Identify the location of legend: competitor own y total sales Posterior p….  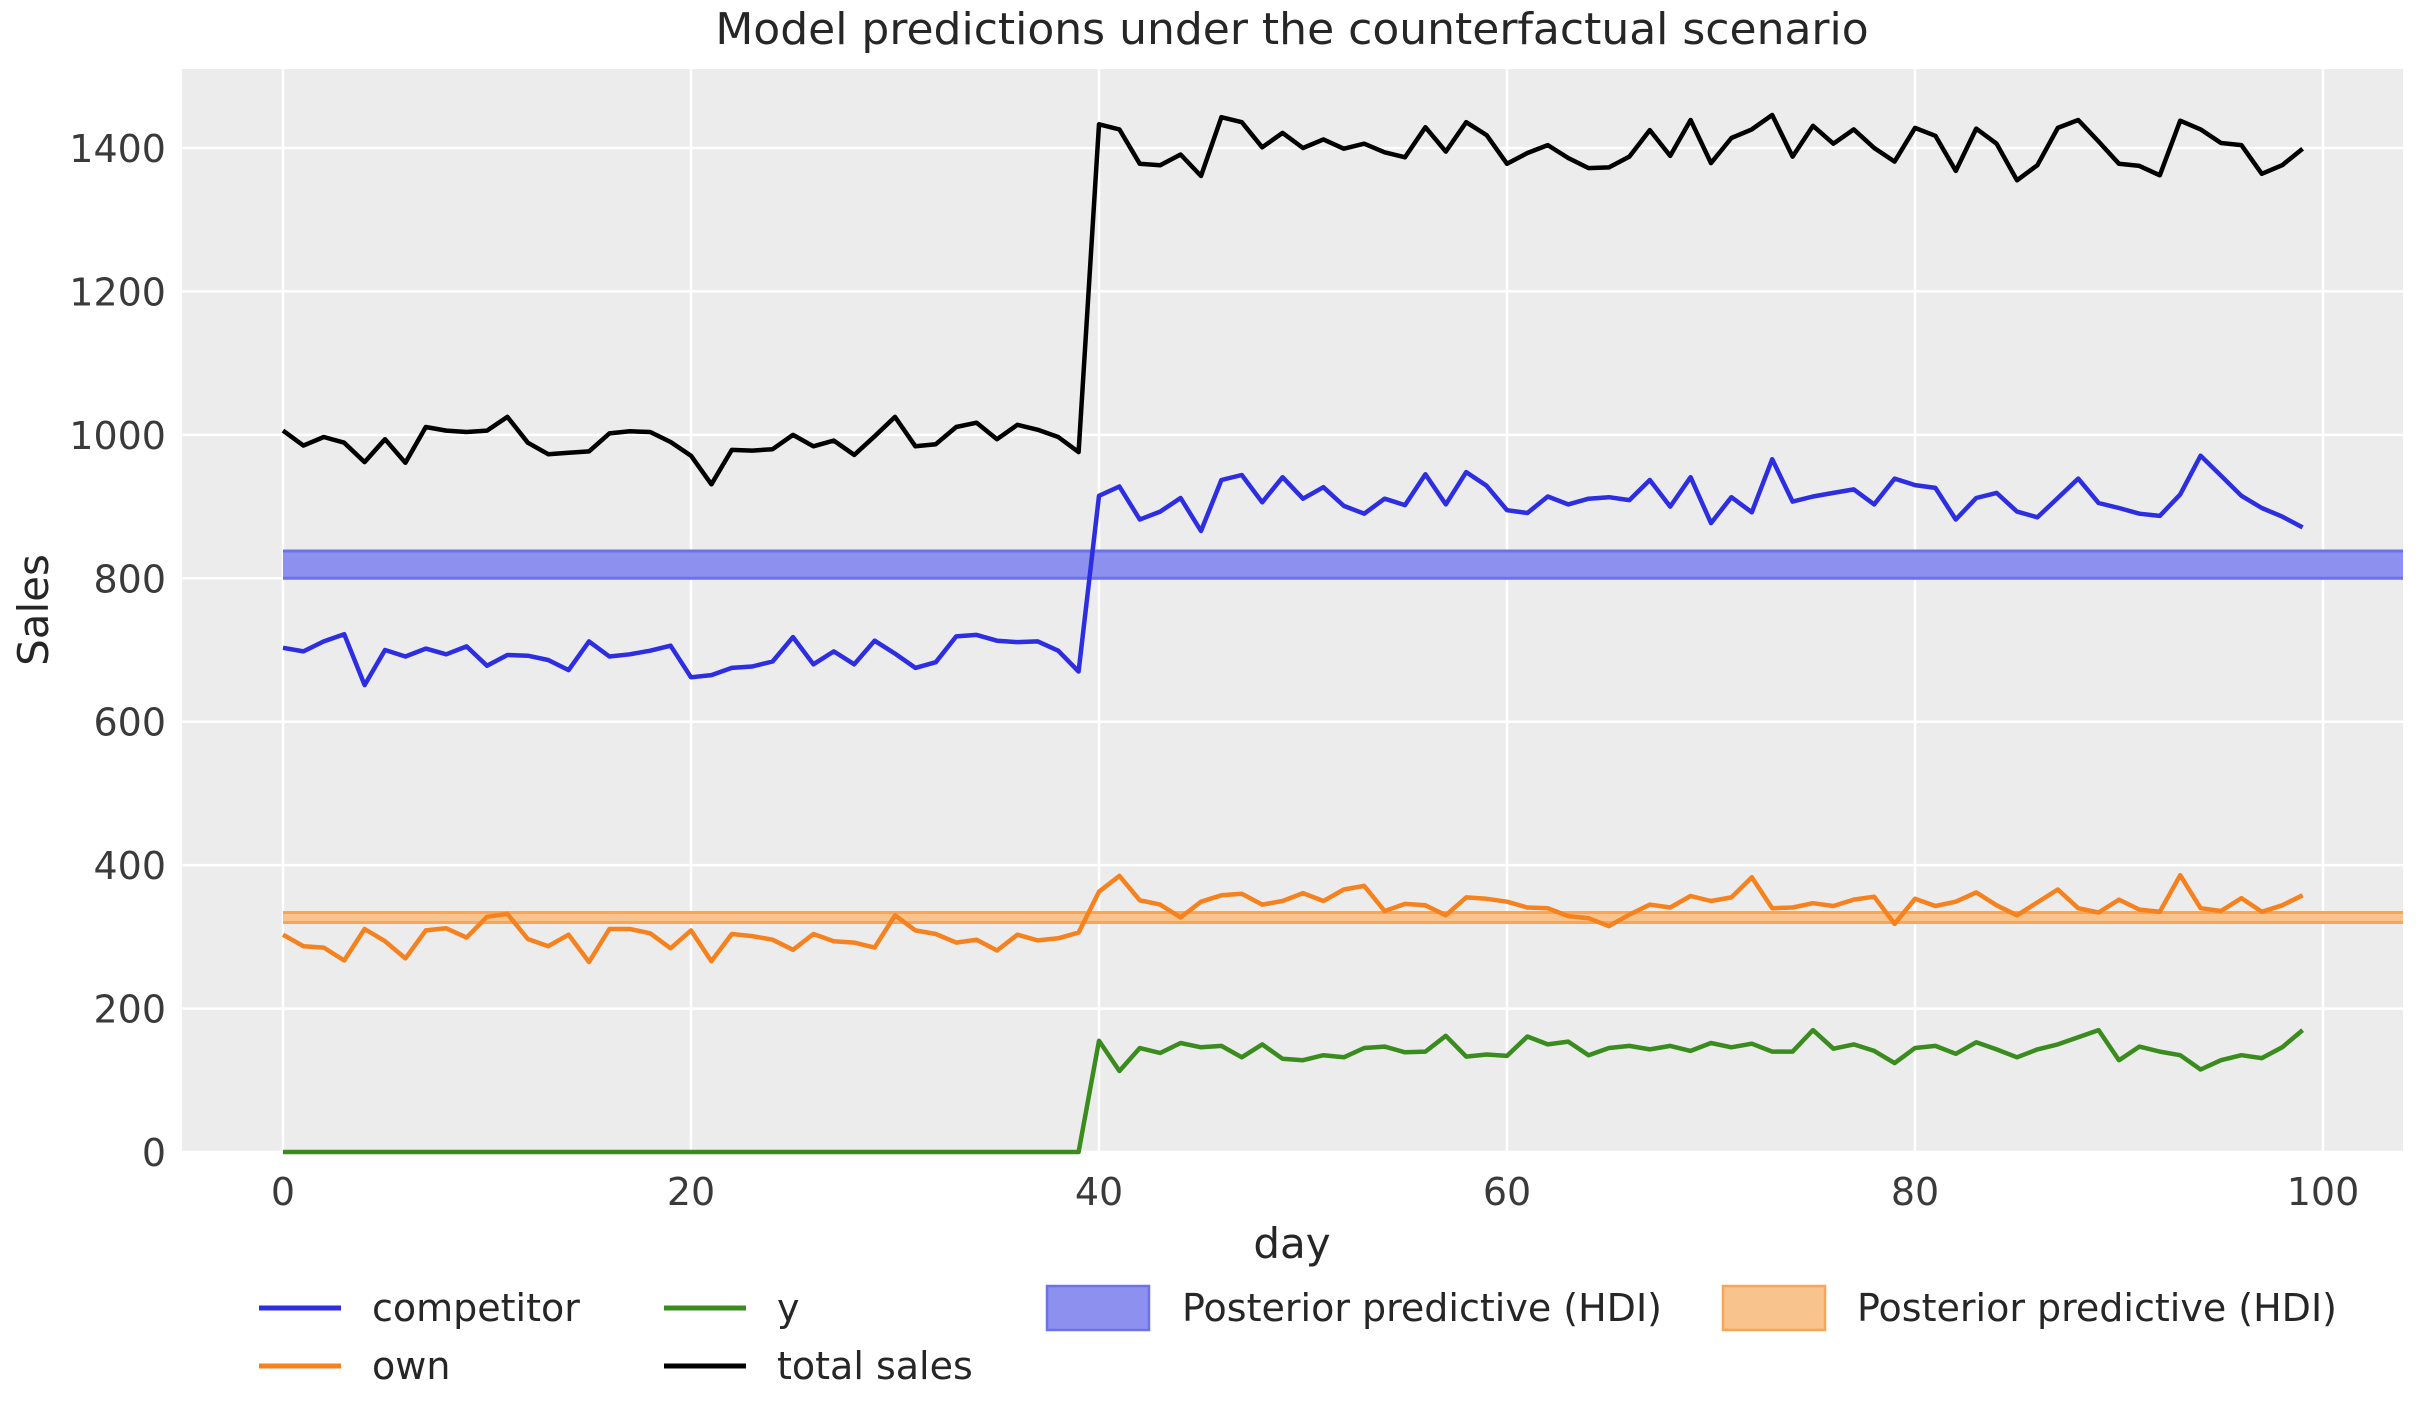
(1298, 1336).